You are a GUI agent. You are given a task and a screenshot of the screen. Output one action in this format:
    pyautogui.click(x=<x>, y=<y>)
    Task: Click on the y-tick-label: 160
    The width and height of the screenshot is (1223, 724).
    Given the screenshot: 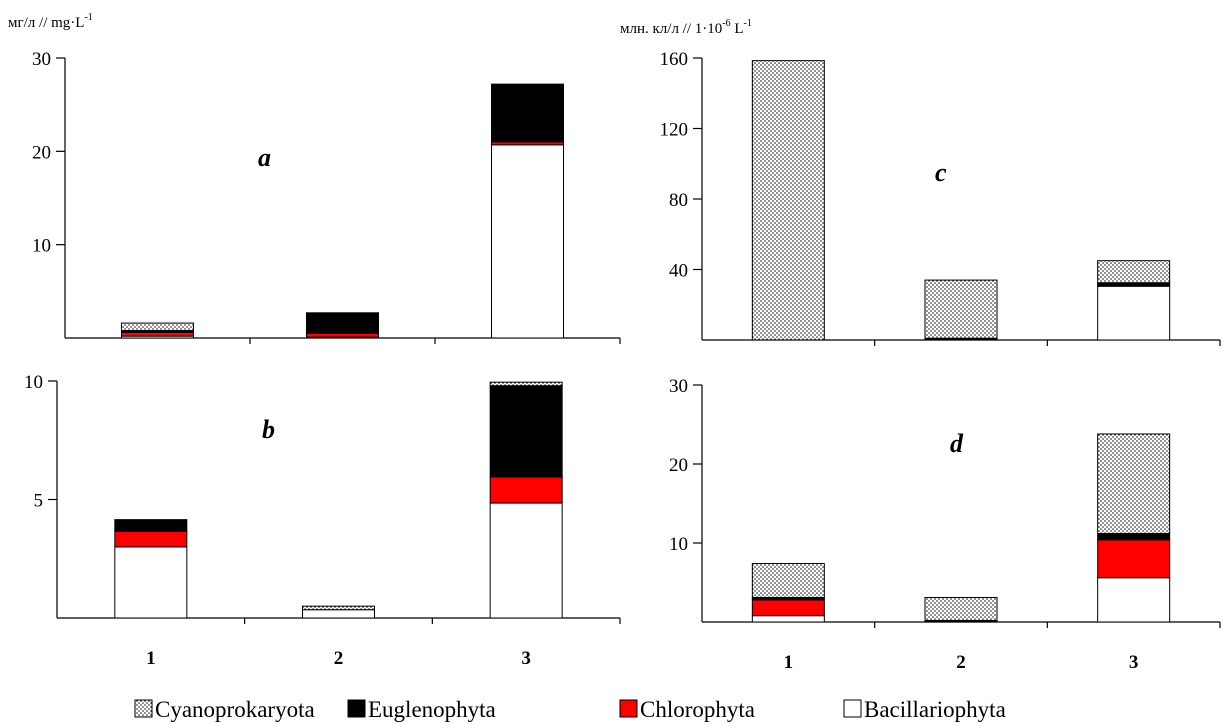 What is the action you would take?
    pyautogui.click(x=674, y=59)
    